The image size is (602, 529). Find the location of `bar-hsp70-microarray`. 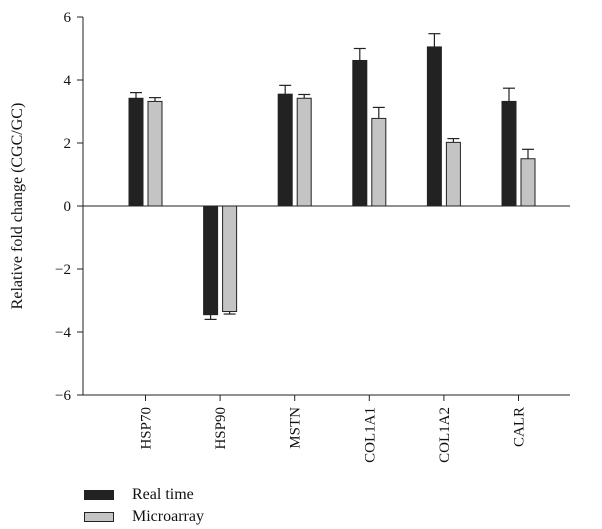

bar-hsp70-microarray is located at coordinates (155, 153).